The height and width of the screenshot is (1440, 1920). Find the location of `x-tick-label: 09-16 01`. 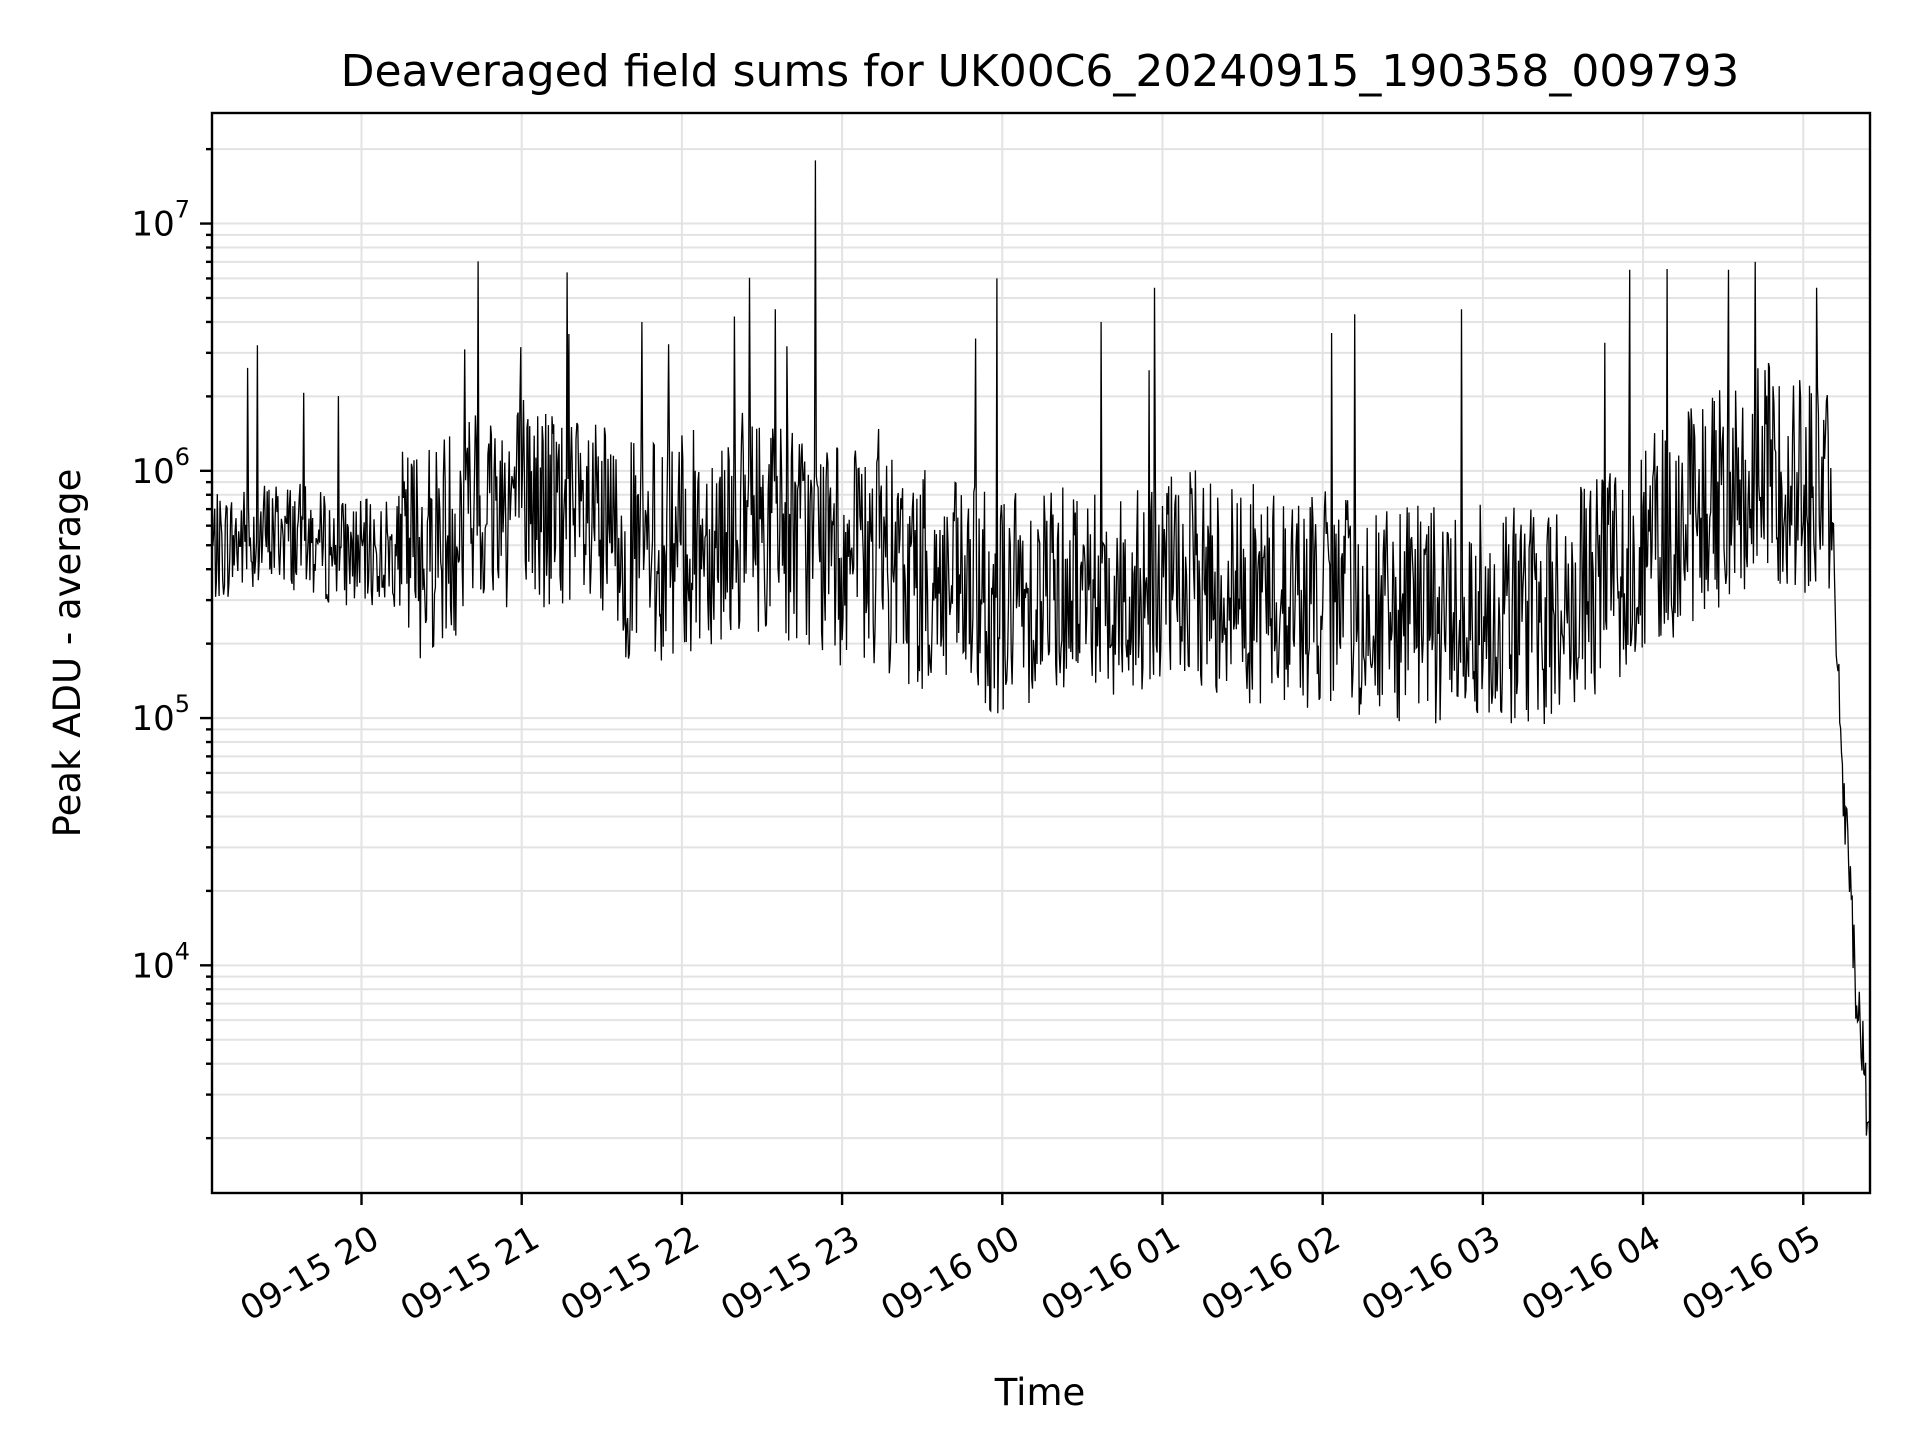

x-tick-label: 09-16 01 is located at coordinates (1111, 1273).